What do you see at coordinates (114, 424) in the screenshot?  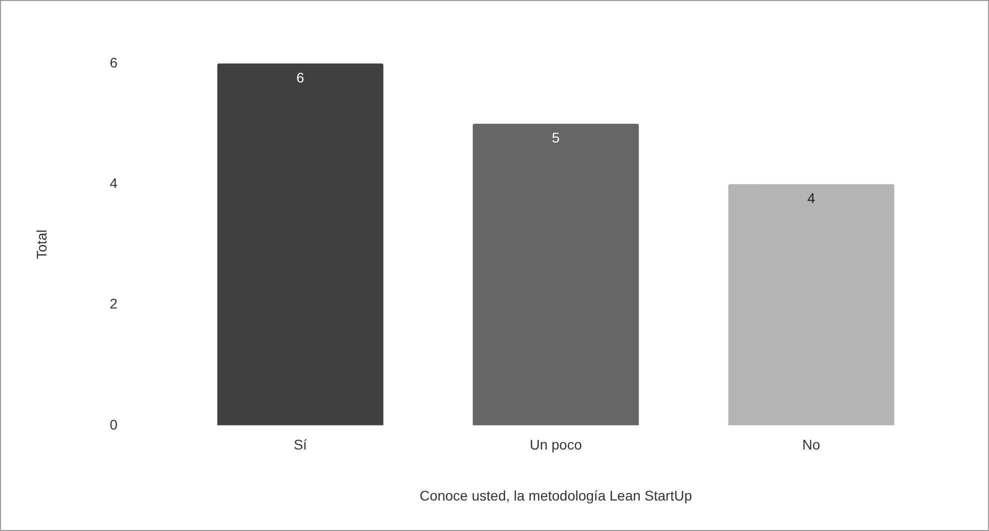 I see `y-tick-label: 0` at bounding box center [114, 424].